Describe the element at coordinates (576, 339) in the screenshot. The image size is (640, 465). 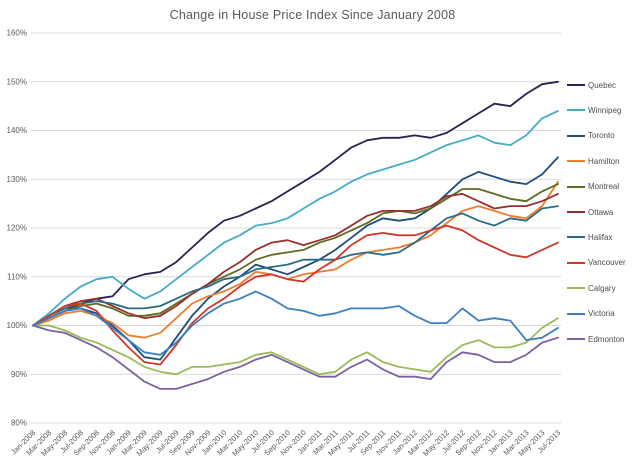
I see `legend-swatch-edmonton` at that location.